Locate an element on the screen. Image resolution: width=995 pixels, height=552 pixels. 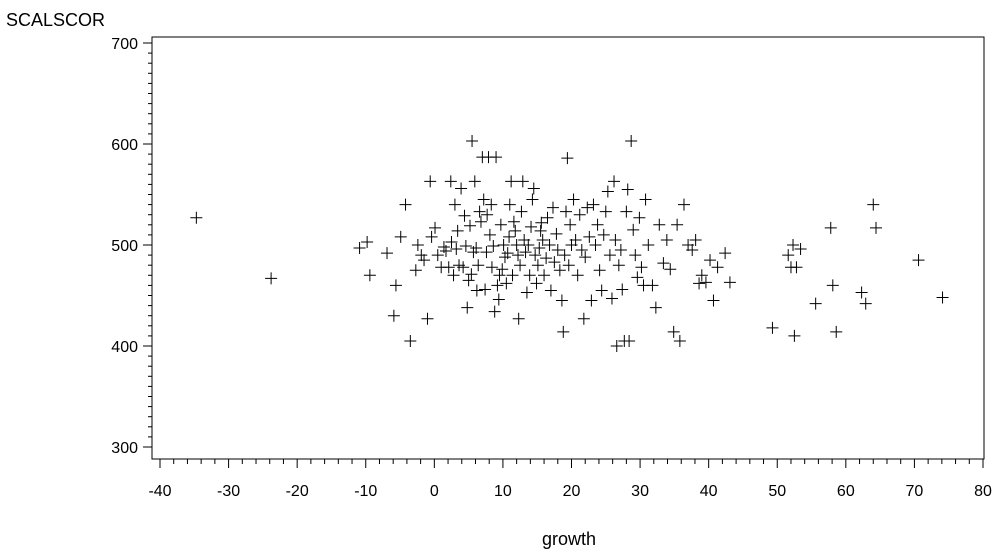
x-tick-label: 40 is located at coordinates (709, 491).